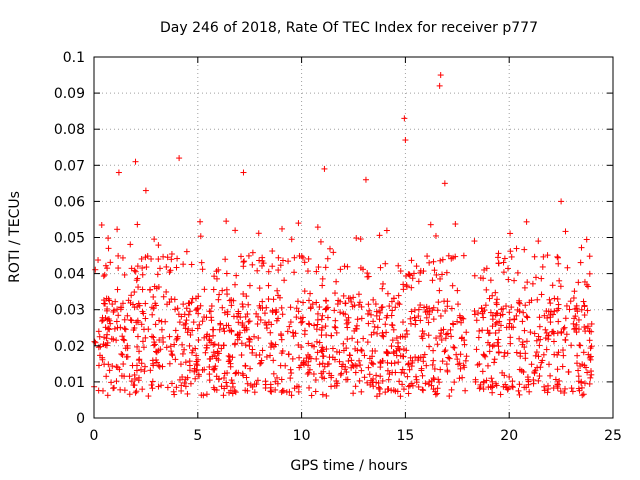 The height and width of the screenshot is (480, 640). I want to click on x-tick-label: 25, so click(613, 436).